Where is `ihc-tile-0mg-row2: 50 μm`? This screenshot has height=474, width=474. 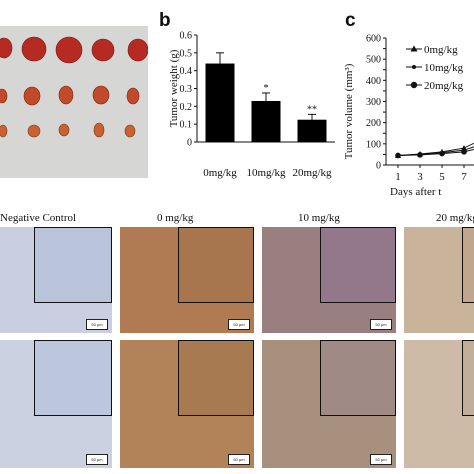
ihc-tile-0mg-row2: 50 μm is located at coordinates (187, 404).